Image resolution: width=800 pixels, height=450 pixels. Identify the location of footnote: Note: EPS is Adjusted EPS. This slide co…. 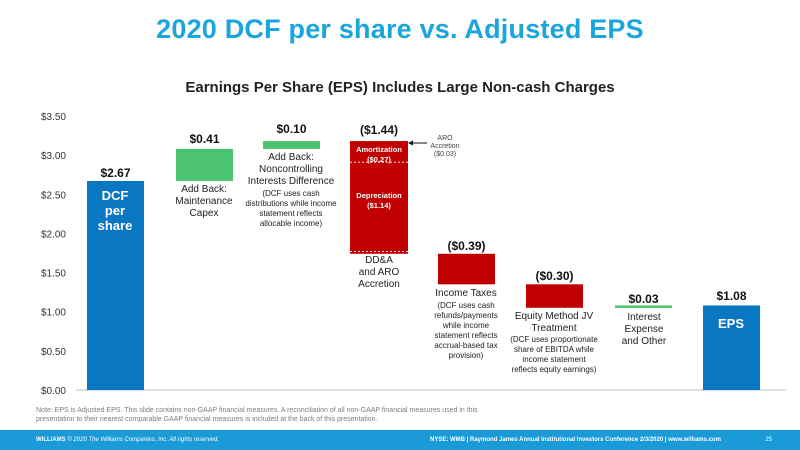
(257, 415).